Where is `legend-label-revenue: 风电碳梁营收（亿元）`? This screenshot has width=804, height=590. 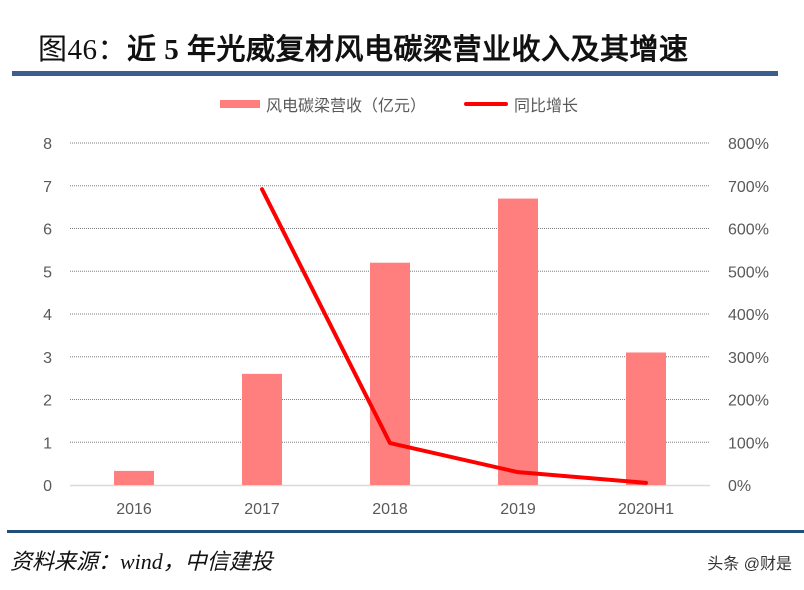 legend-label-revenue: 风电碳梁营收（亿元） is located at coordinates (346, 106).